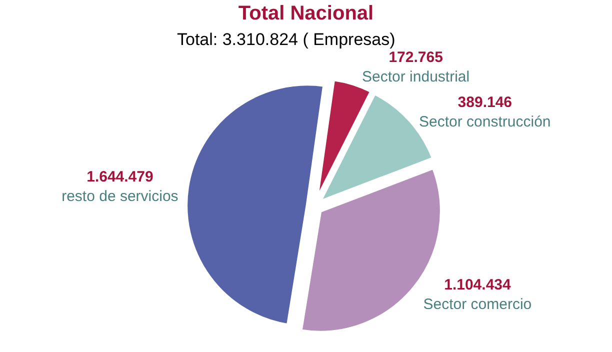 Image resolution: width=612 pixels, height=352 pixels. What do you see at coordinates (120, 197) in the screenshot?
I see `slice-label: resto de servicios` at bounding box center [120, 197].